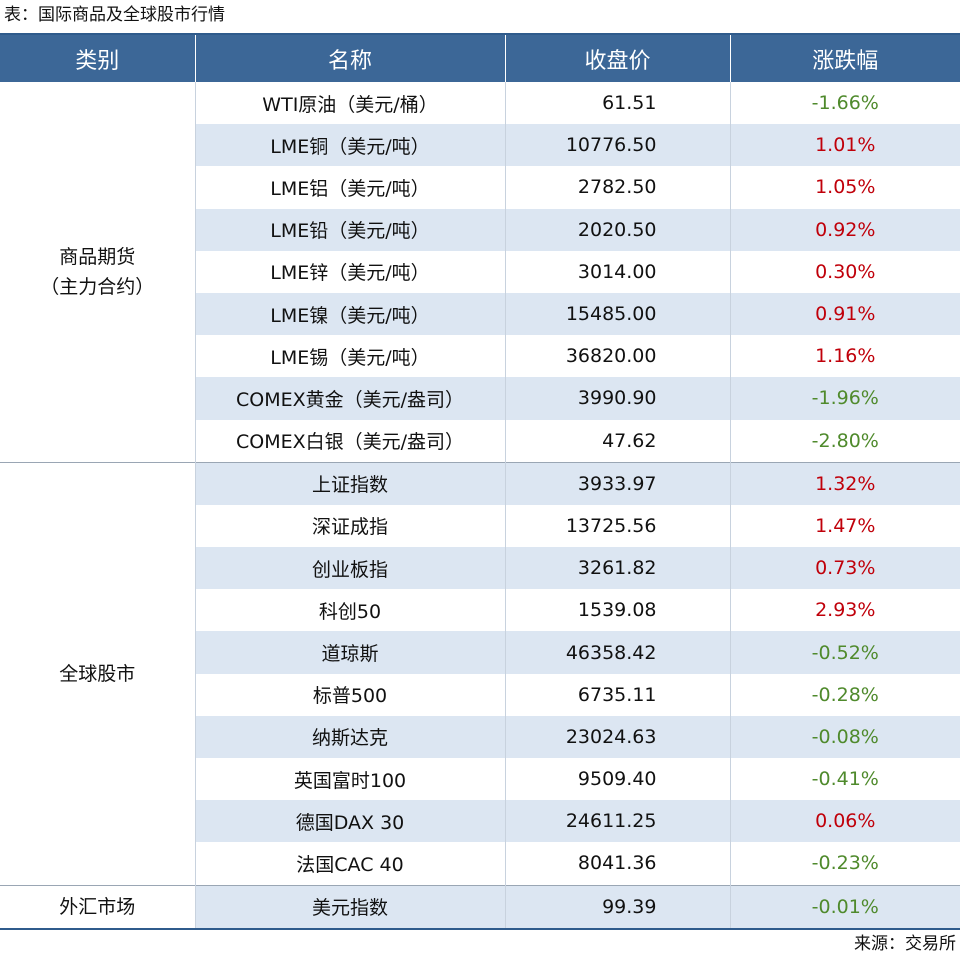 The width and height of the screenshot is (960, 969). Describe the element at coordinates (617, 652) in the screenshot. I see `close-cell: 46358.42` at that location.